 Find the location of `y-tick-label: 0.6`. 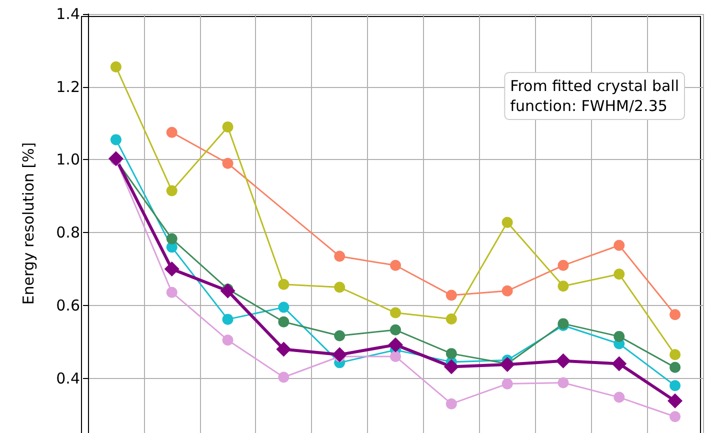

y-tick-label: 0.6 is located at coordinates (68, 305).